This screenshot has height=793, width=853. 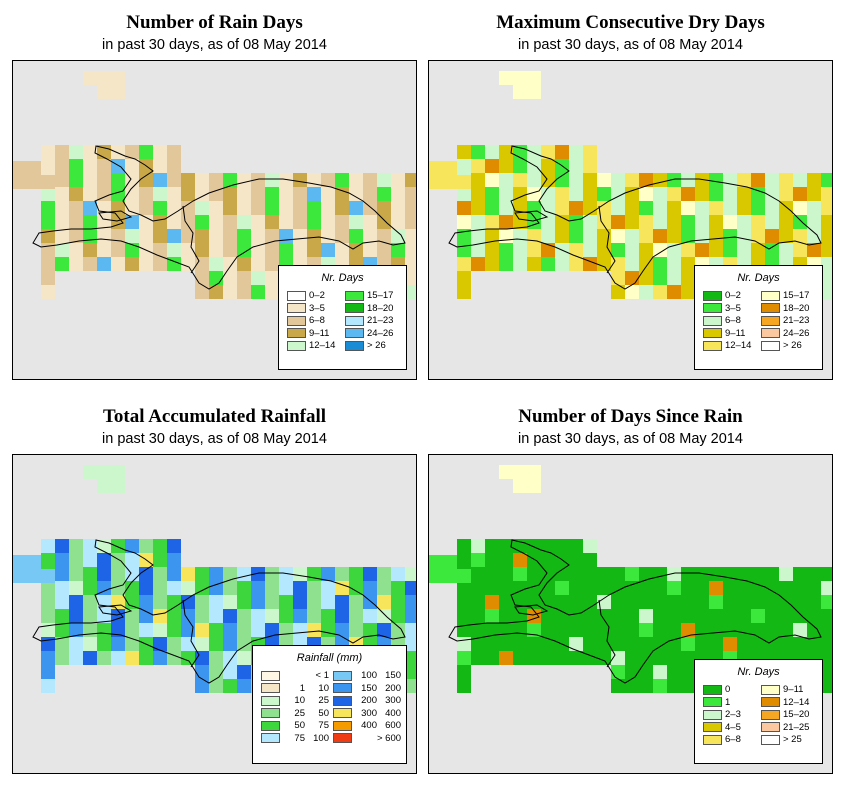 I want to click on legend-item: 3–5, so click(x=306, y=308).